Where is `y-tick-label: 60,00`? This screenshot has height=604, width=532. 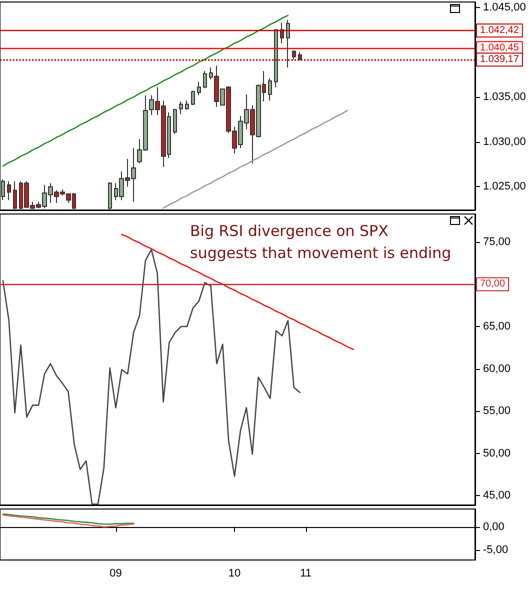 y-tick-label: 60,00 is located at coordinates (497, 368).